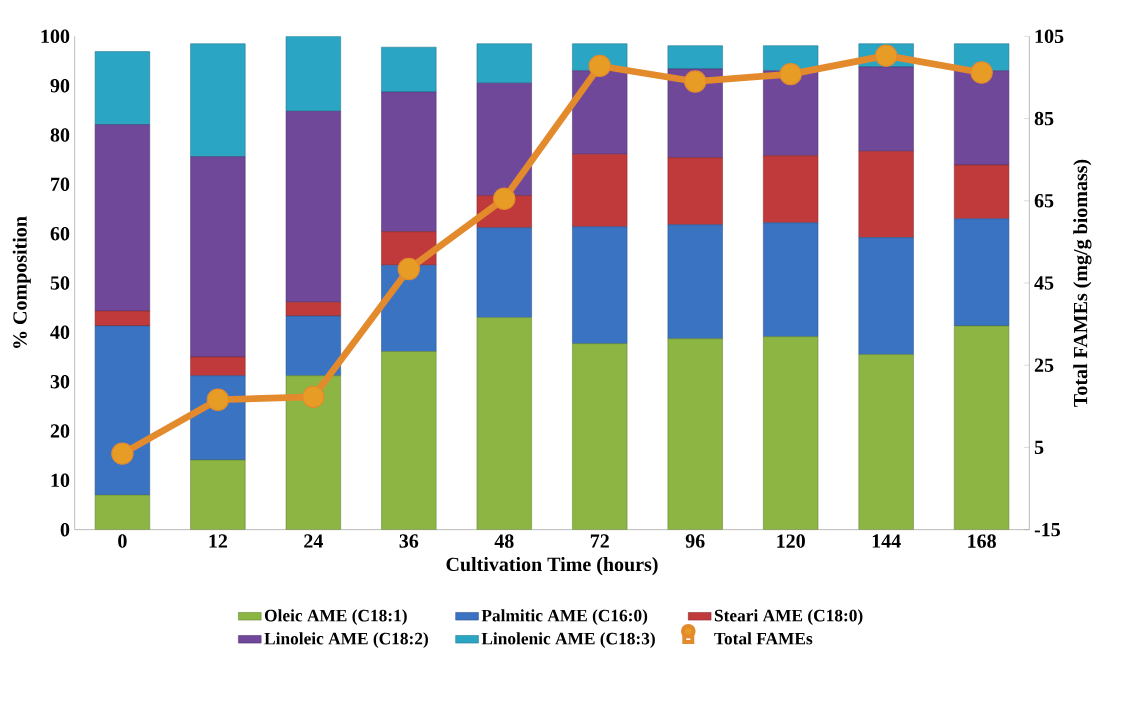  What do you see at coordinates (1044, 283) in the screenshot?
I see `y2-tick-label: 45` at bounding box center [1044, 283].